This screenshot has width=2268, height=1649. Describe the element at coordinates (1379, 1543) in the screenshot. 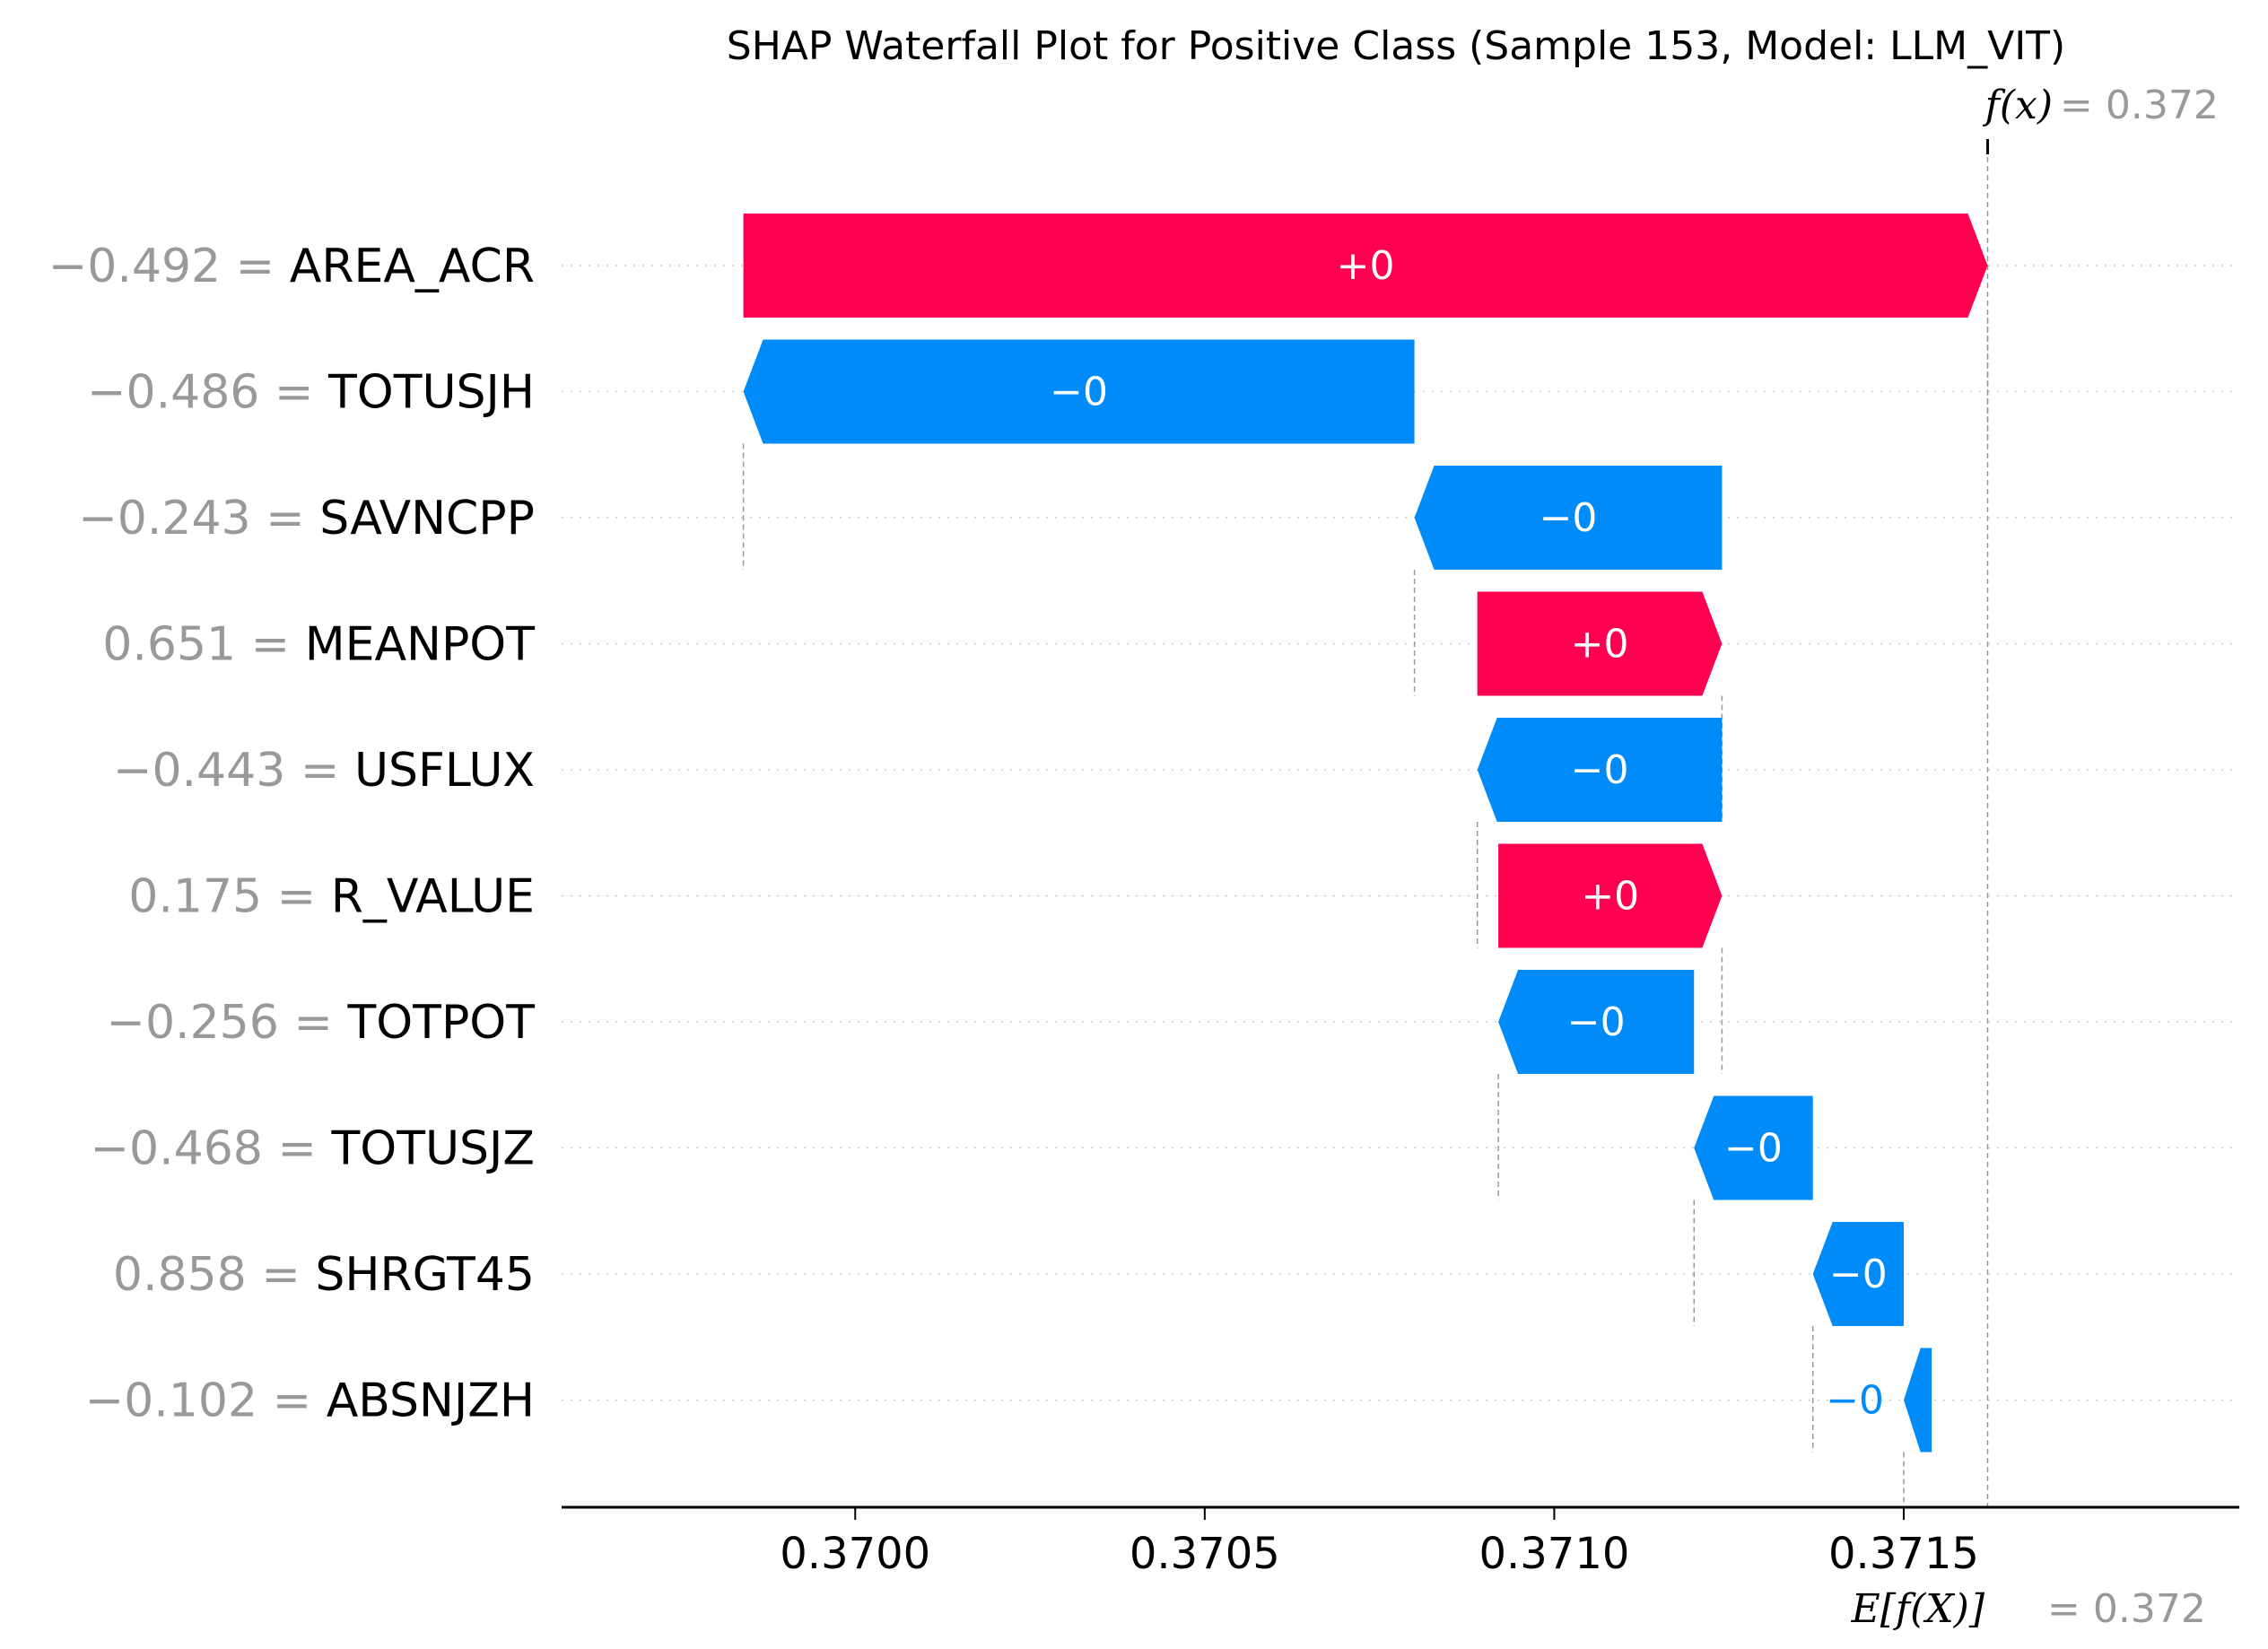

I see `x-ticks: 0.3700 0.3705 0.3710 0.3715` at that location.